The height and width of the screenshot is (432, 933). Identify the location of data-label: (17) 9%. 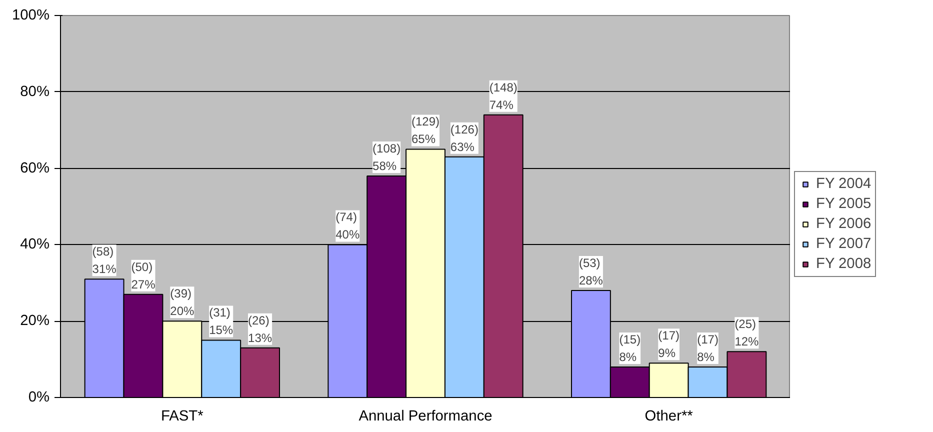
(669, 344).